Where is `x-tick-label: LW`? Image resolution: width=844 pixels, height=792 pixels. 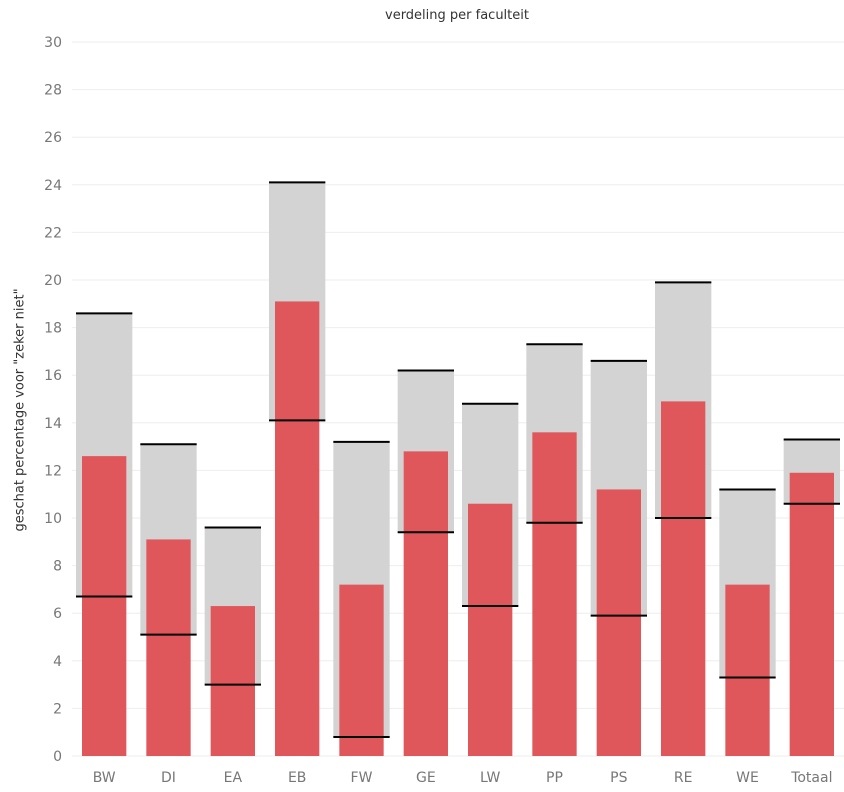
x-tick-label: LW is located at coordinates (490, 778).